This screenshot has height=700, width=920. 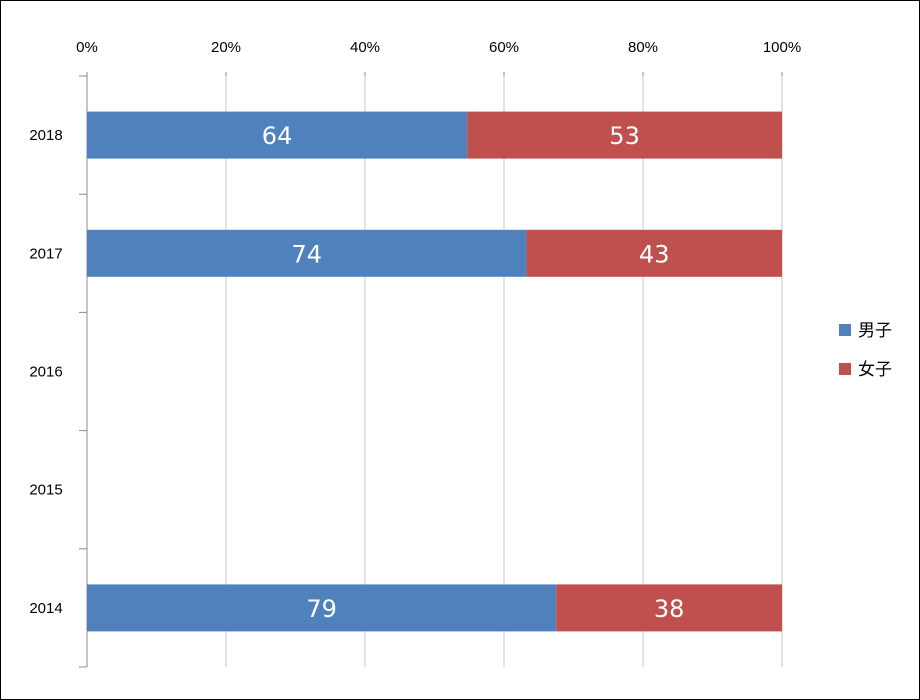 I want to click on data-label: 79, so click(x=321, y=609).